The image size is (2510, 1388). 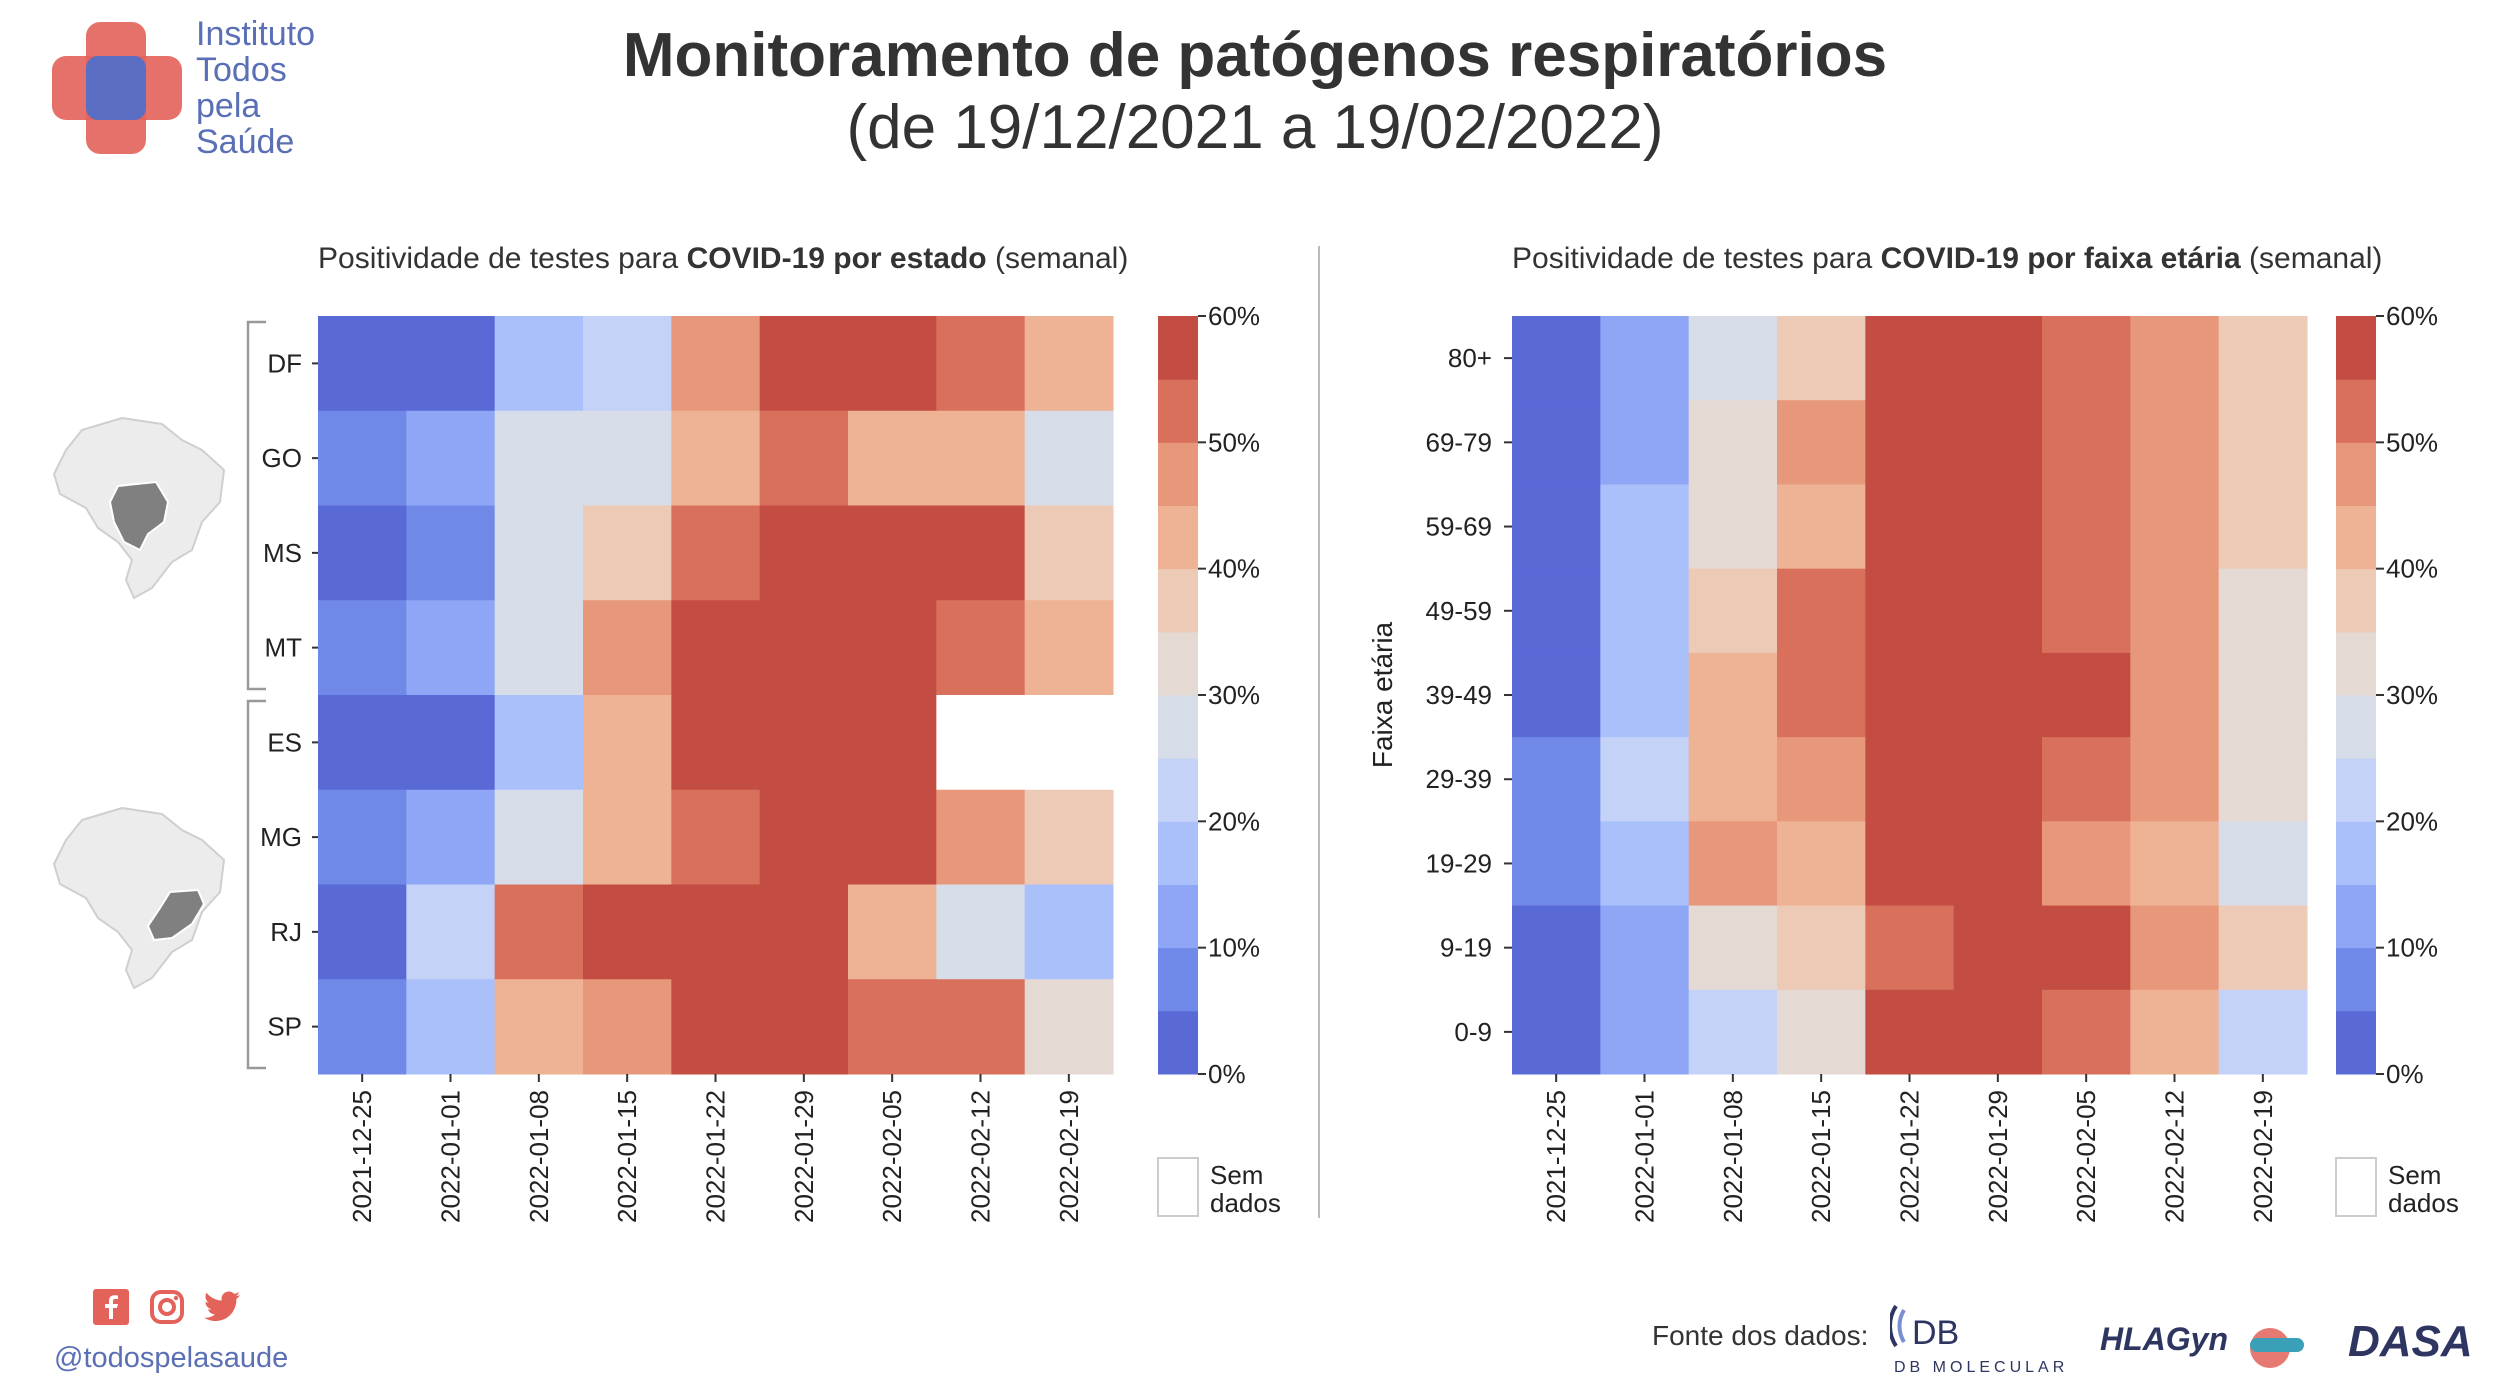 What do you see at coordinates (223, 1307) in the screenshot?
I see `twitter-icon` at bounding box center [223, 1307].